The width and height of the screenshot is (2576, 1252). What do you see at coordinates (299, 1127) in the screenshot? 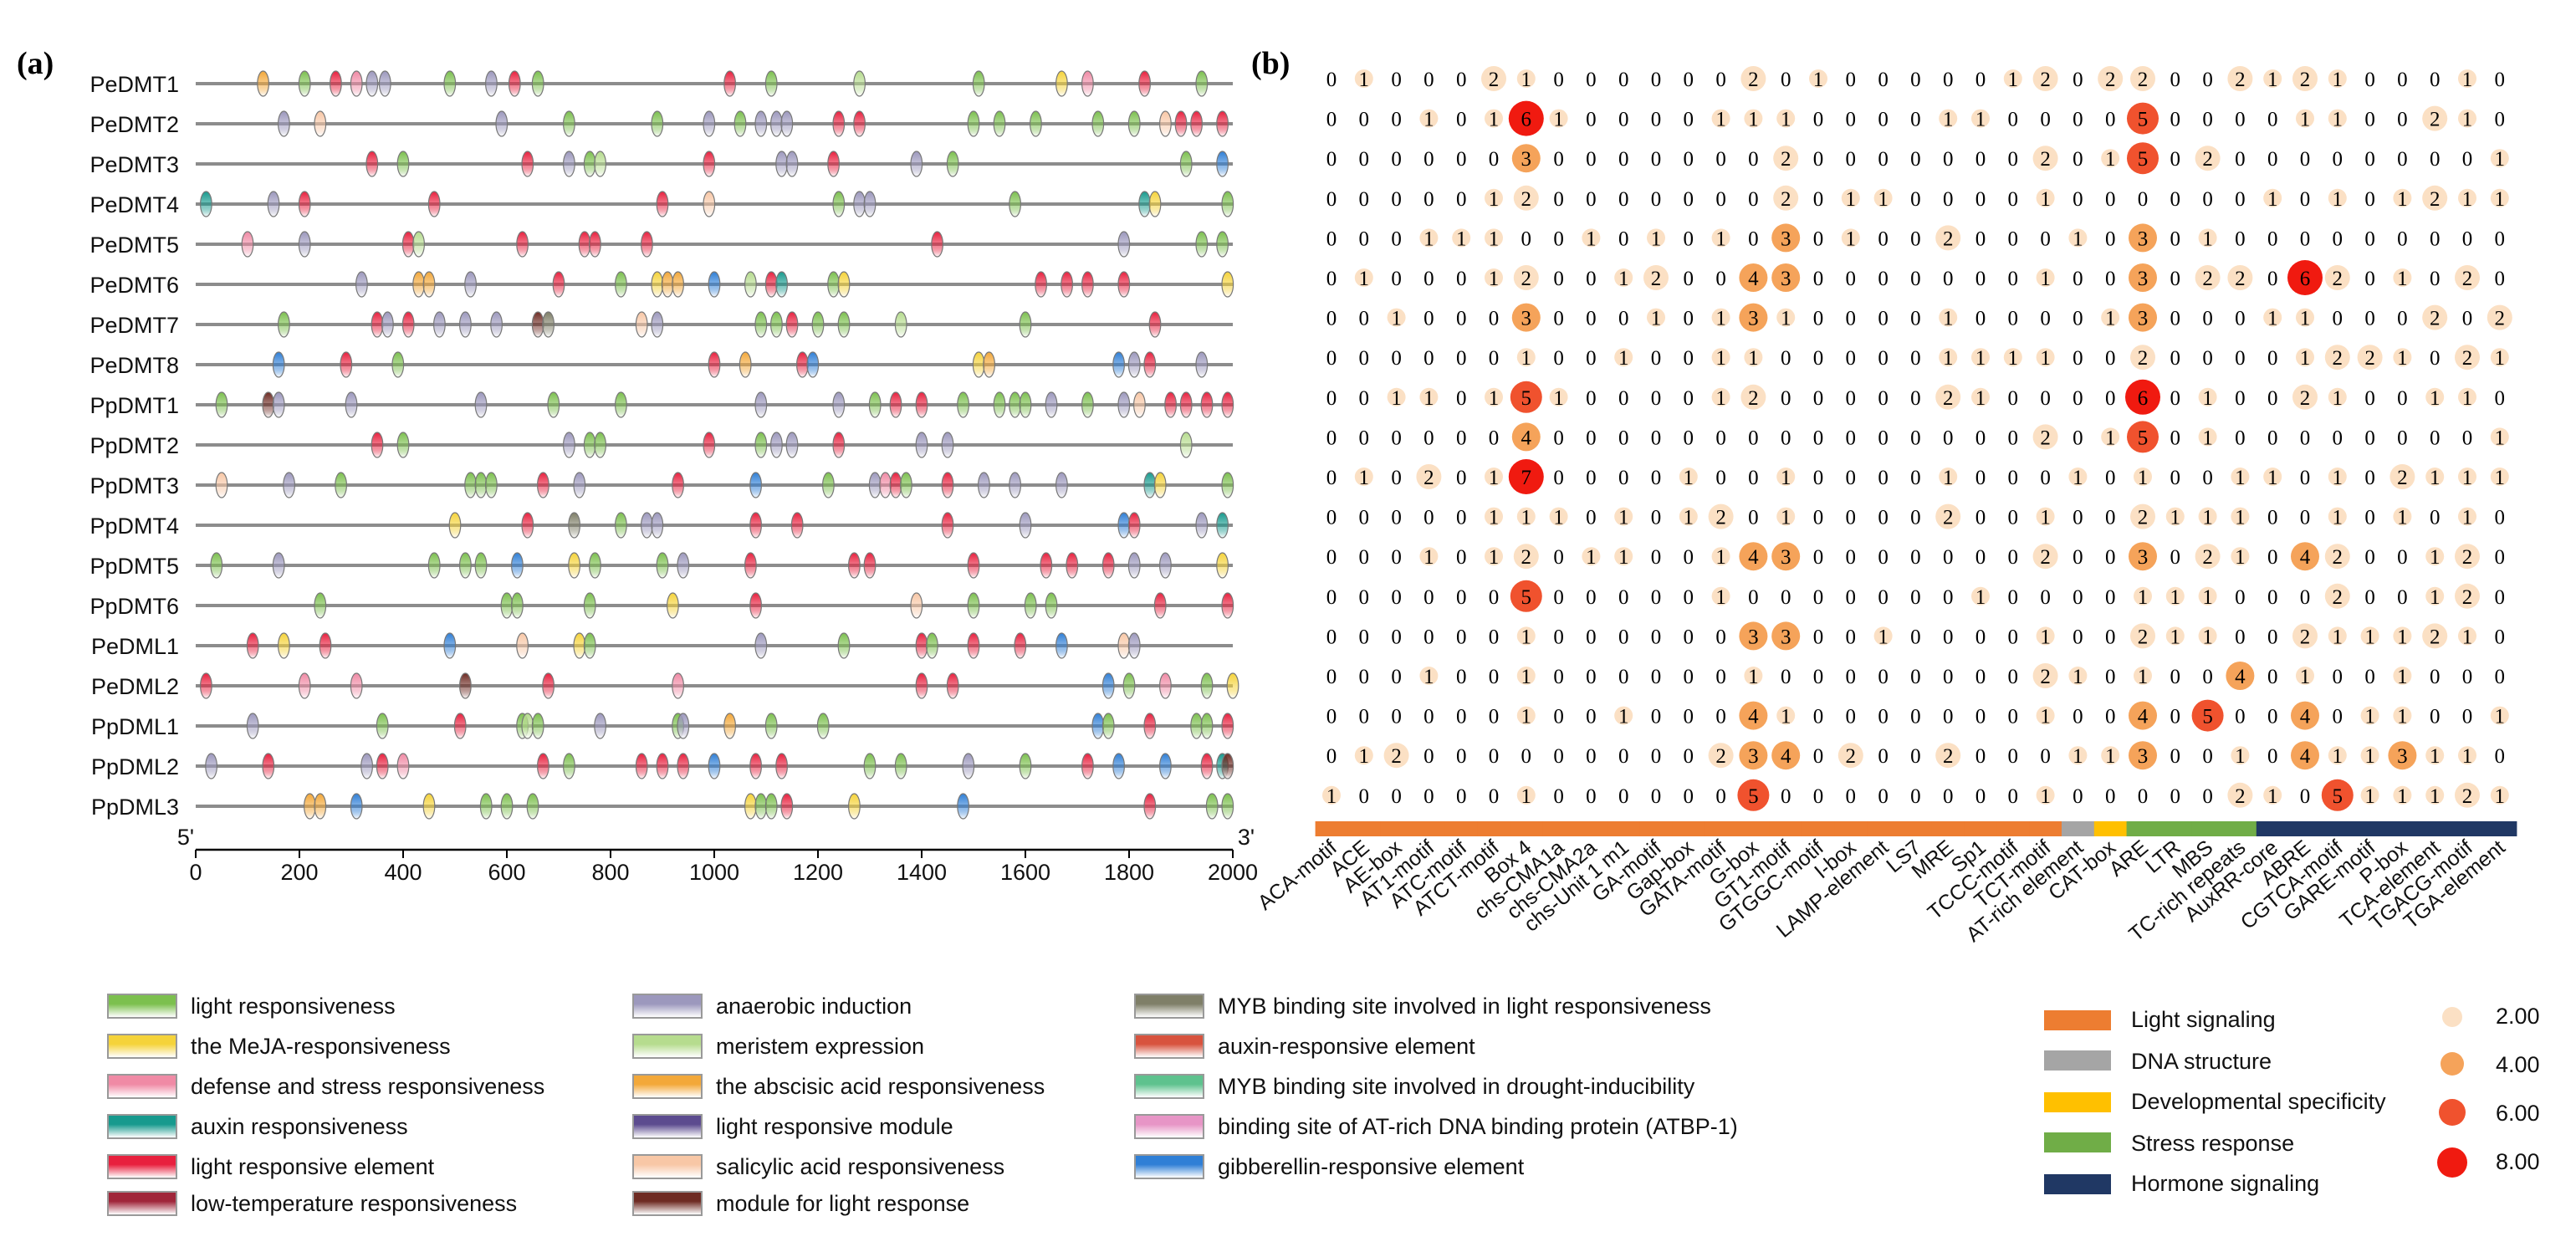
I see `legend-label: auxin responsiveness` at bounding box center [299, 1127].